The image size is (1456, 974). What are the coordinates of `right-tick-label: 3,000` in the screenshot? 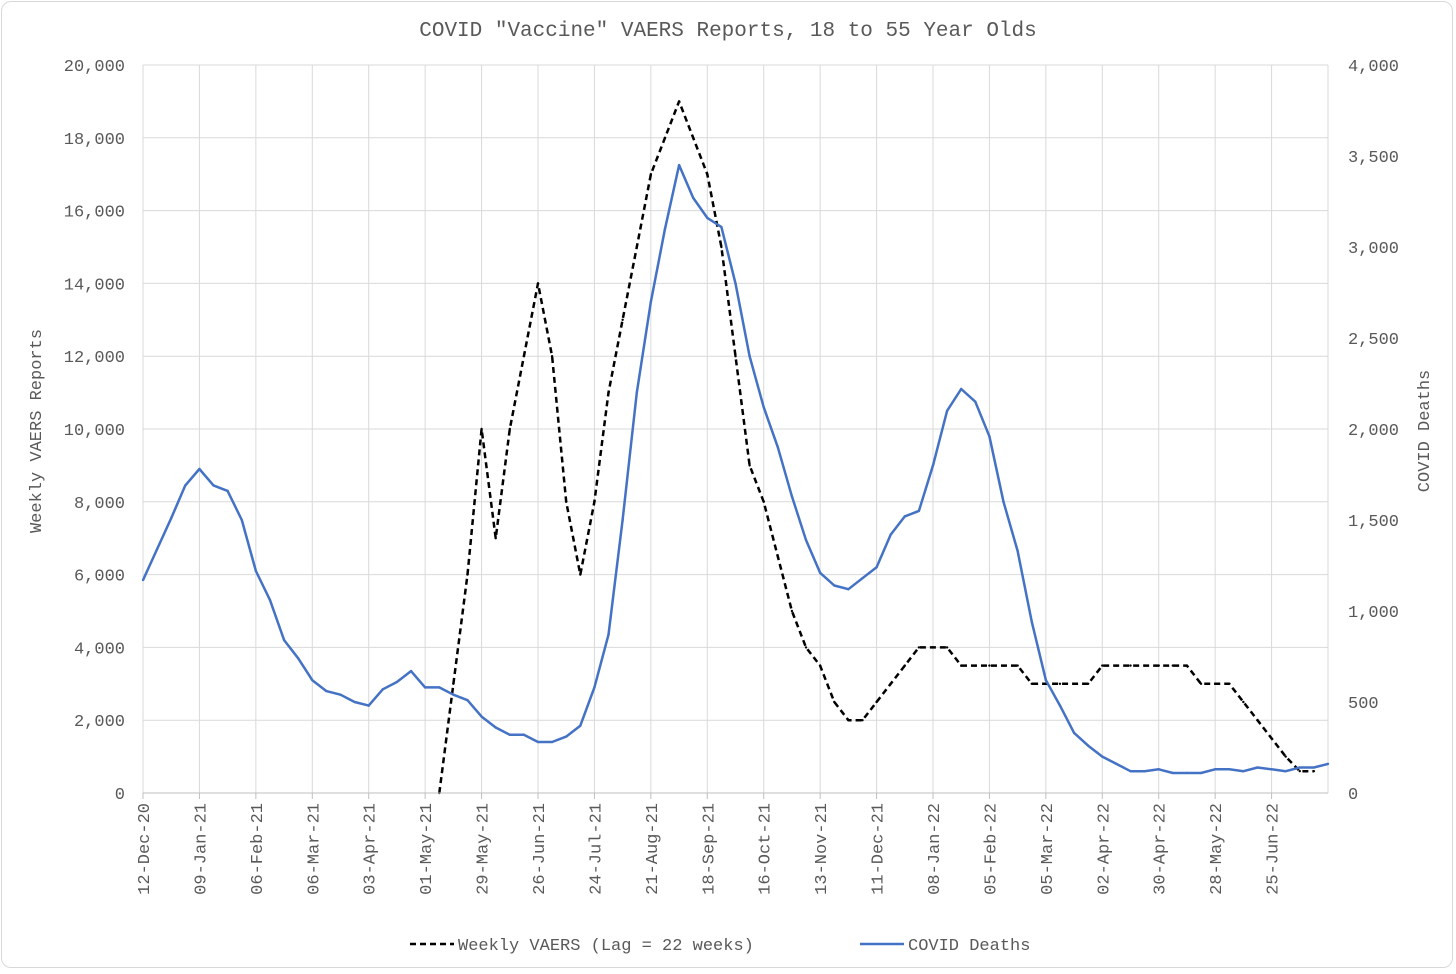 It's located at (1373, 249).